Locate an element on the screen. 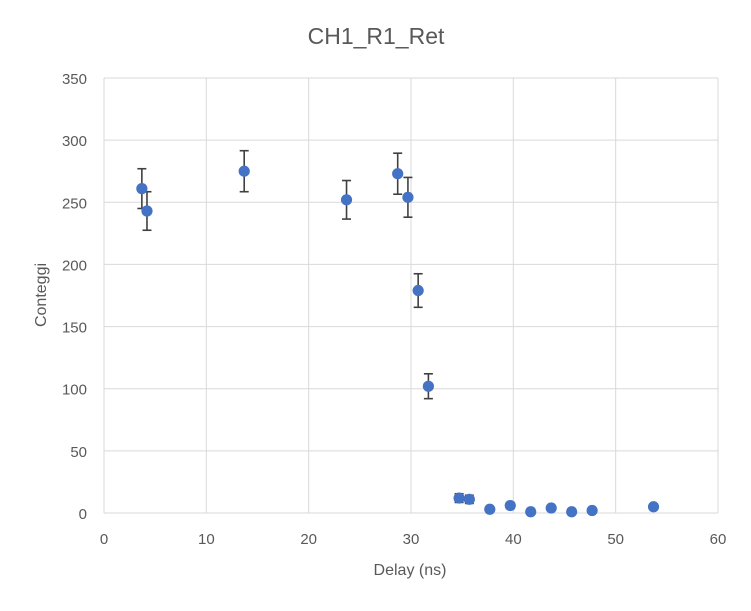 The width and height of the screenshot is (751, 611). chart-title: CH1_R1_Ret is located at coordinates (376, 36).